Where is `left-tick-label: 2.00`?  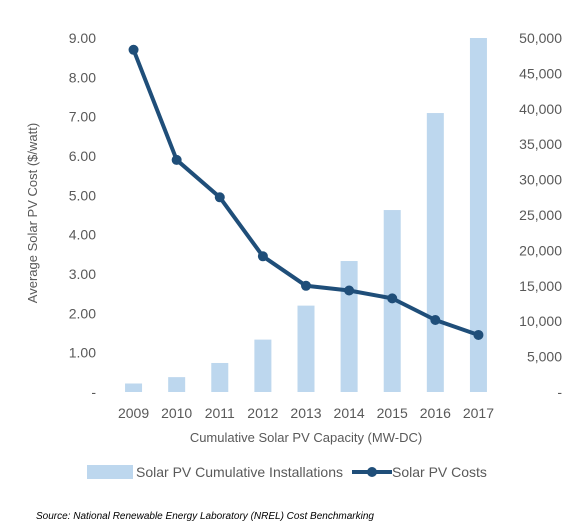
left-tick-label: 2.00 is located at coordinates (82, 313).